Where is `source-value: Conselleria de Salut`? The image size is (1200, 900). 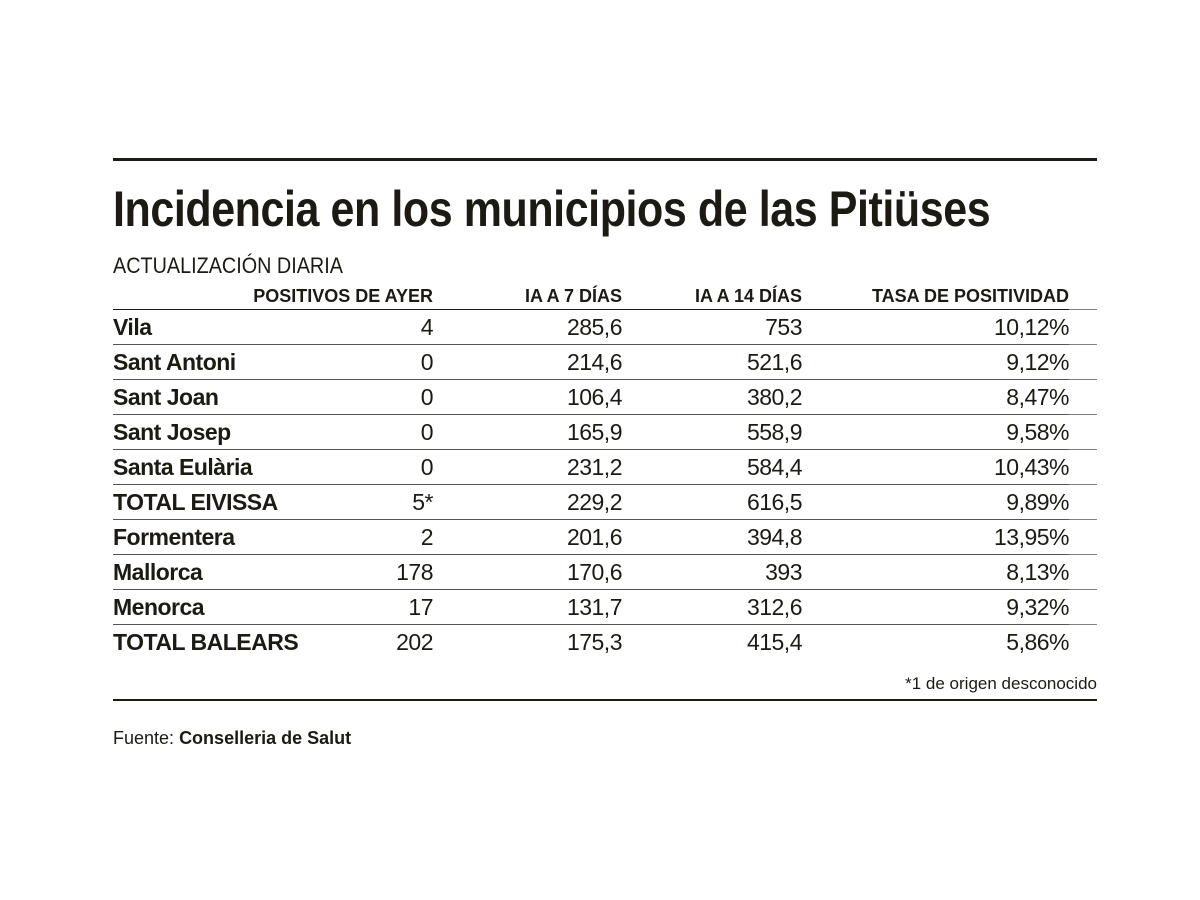
source-value: Conselleria de Salut is located at coordinates (265, 738).